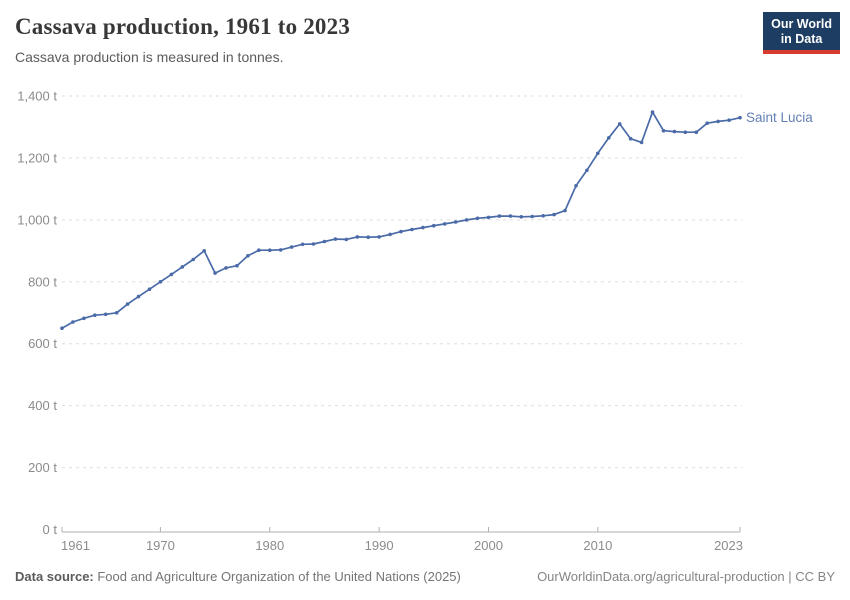  Describe the element at coordinates (42, 281) in the screenshot. I see `y-axis-tick-label: 800 t` at that location.